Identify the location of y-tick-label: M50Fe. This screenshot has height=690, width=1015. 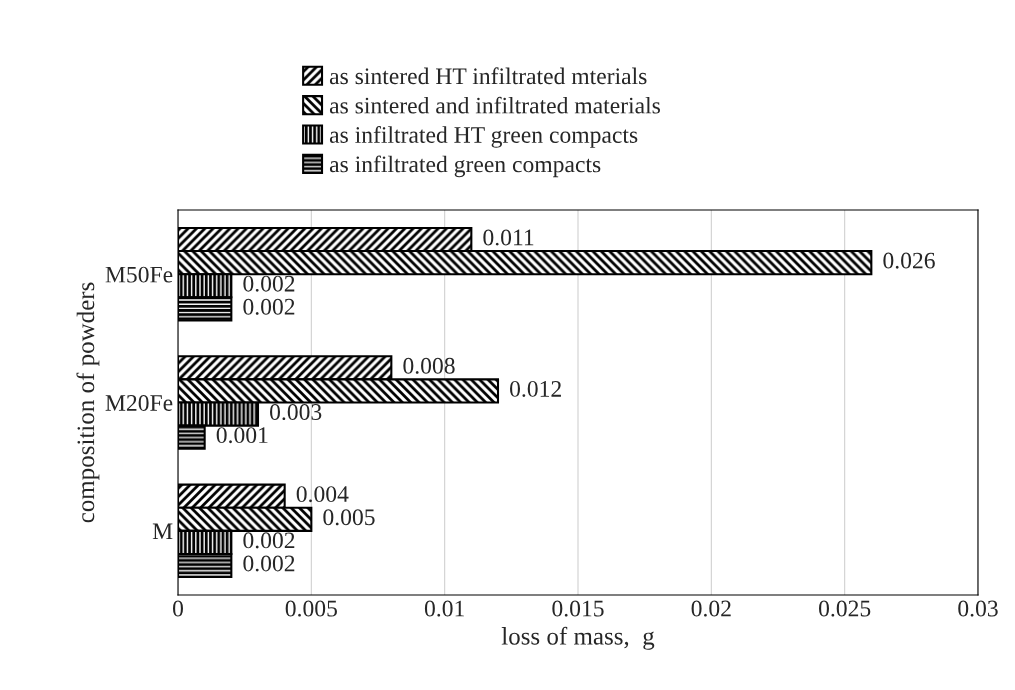
(139, 274).